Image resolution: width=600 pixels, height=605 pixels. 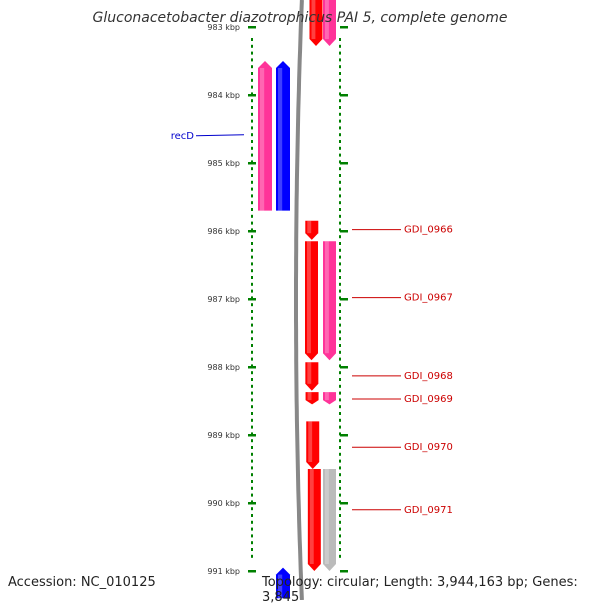 I want to click on gene-label-GDI_0967: GDI_0967, so click(x=428, y=298).